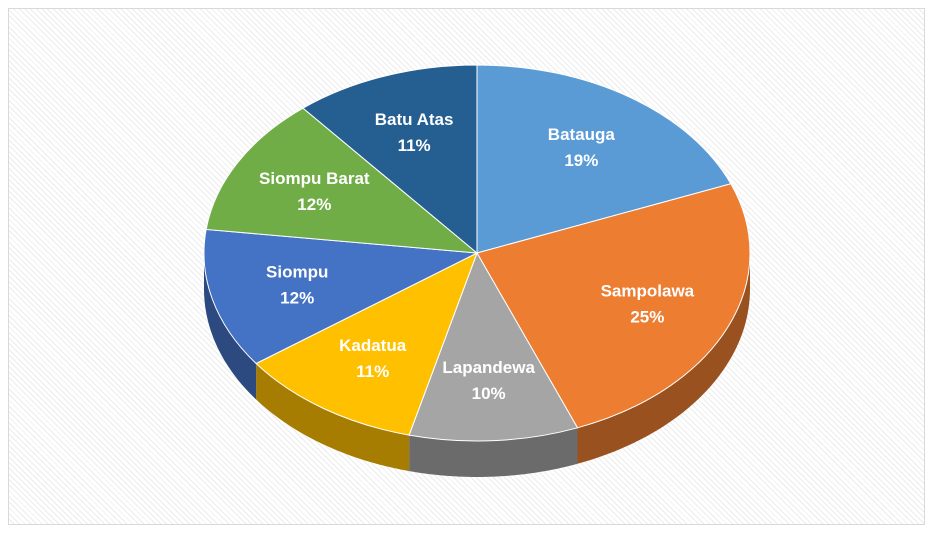 Image resolution: width=935 pixels, height=533 pixels. What do you see at coordinates (648, 290) in the screenshot?
I see `slice-label: Sampolawa` at bounding box center [648, 290].